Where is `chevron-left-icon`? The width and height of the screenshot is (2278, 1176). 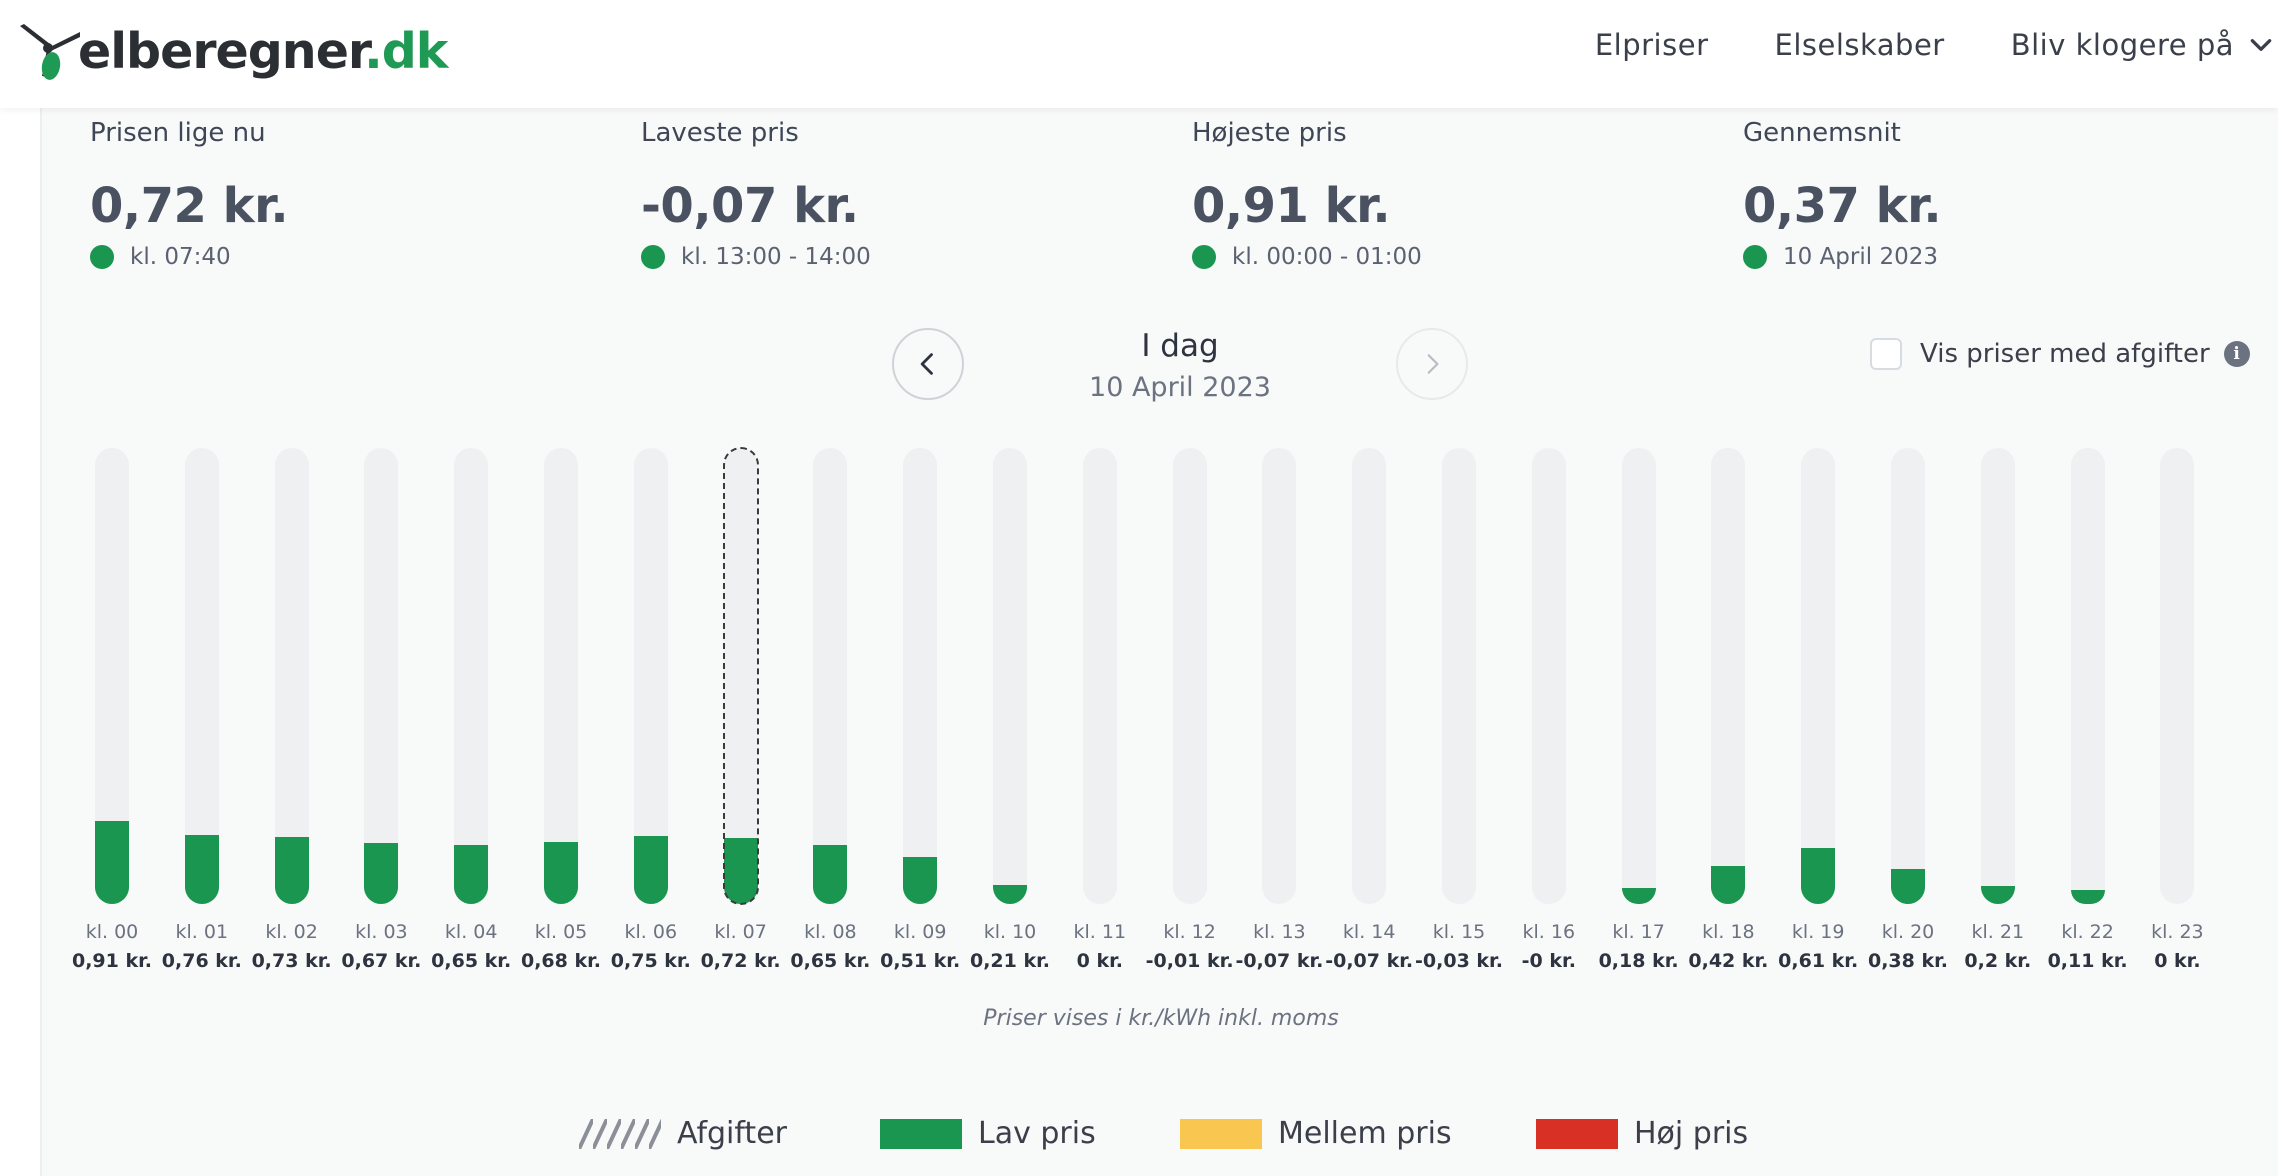 chevron-left-icon is located at coordinates (926, 364).